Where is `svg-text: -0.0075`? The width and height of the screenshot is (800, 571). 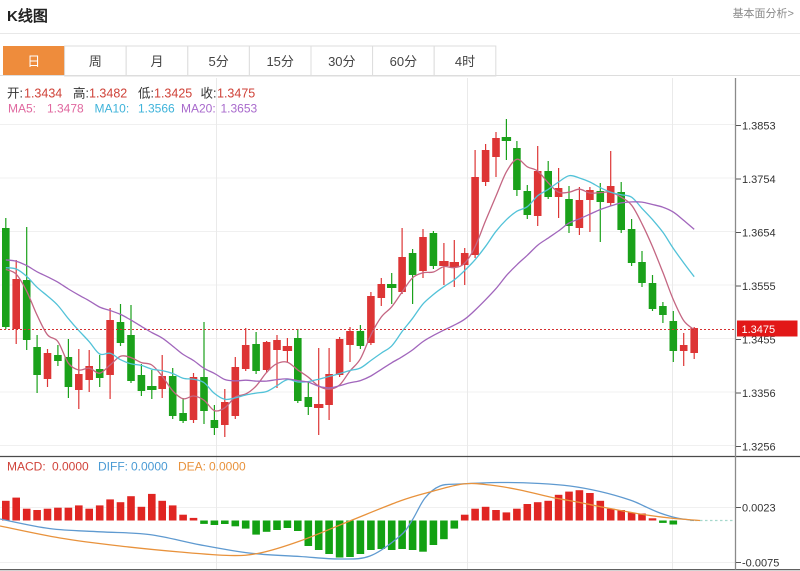
svg-text: -0.0075 is located at coordinates (760, 563).